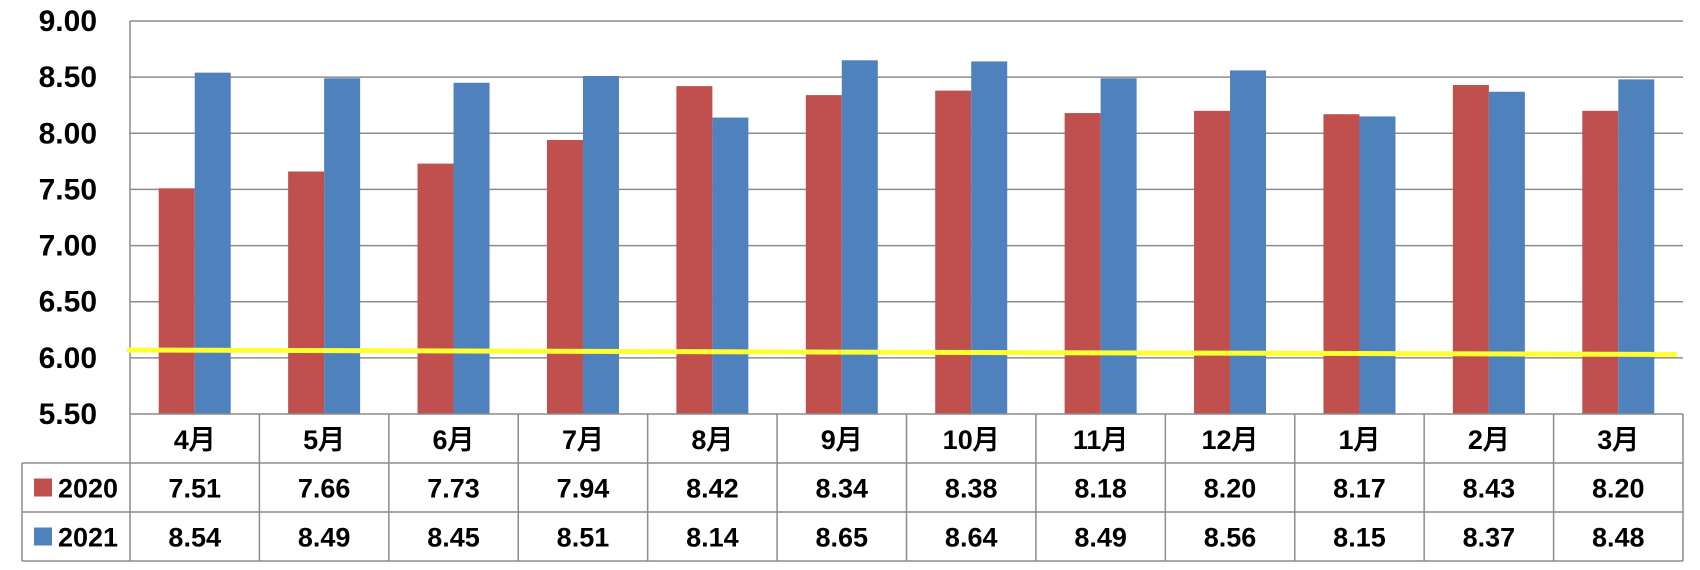 Image resolution: width=1700 pixels, height=570 pixels. Describe the element at coordinates (1230, 538) in the screenshot. I see `data-label-2021: 8.56` at that location.